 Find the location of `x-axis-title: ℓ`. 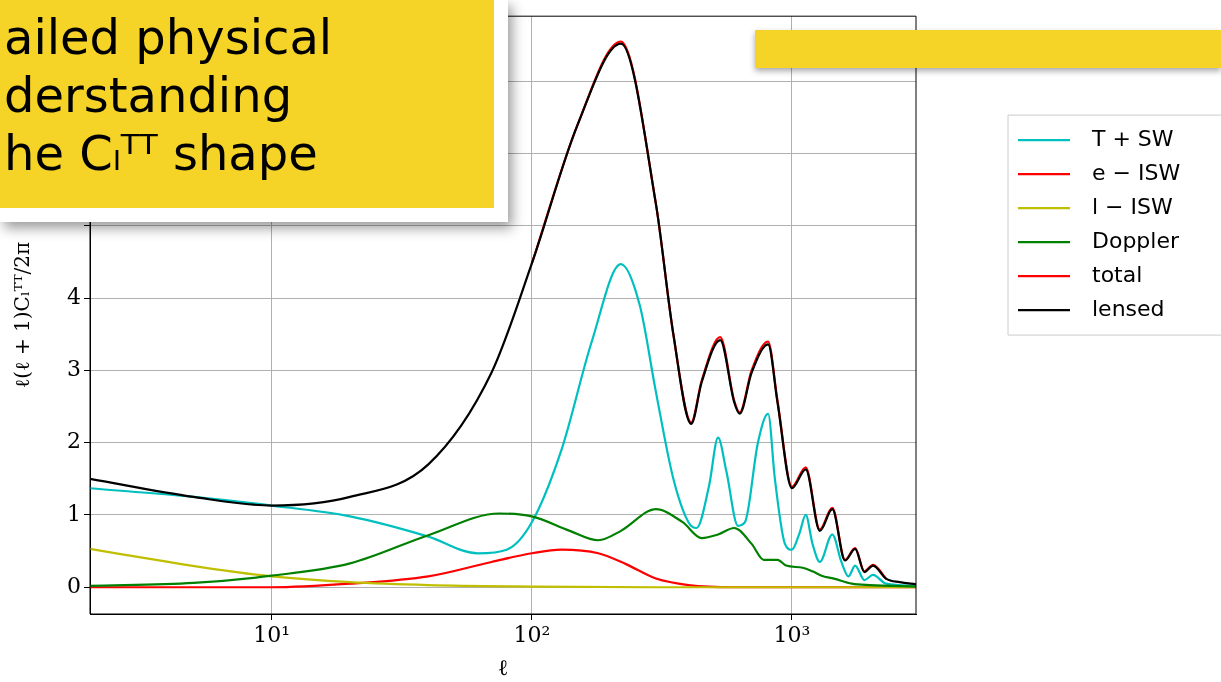

x-axis-title: ℓ is located at coordinates (503, 667).